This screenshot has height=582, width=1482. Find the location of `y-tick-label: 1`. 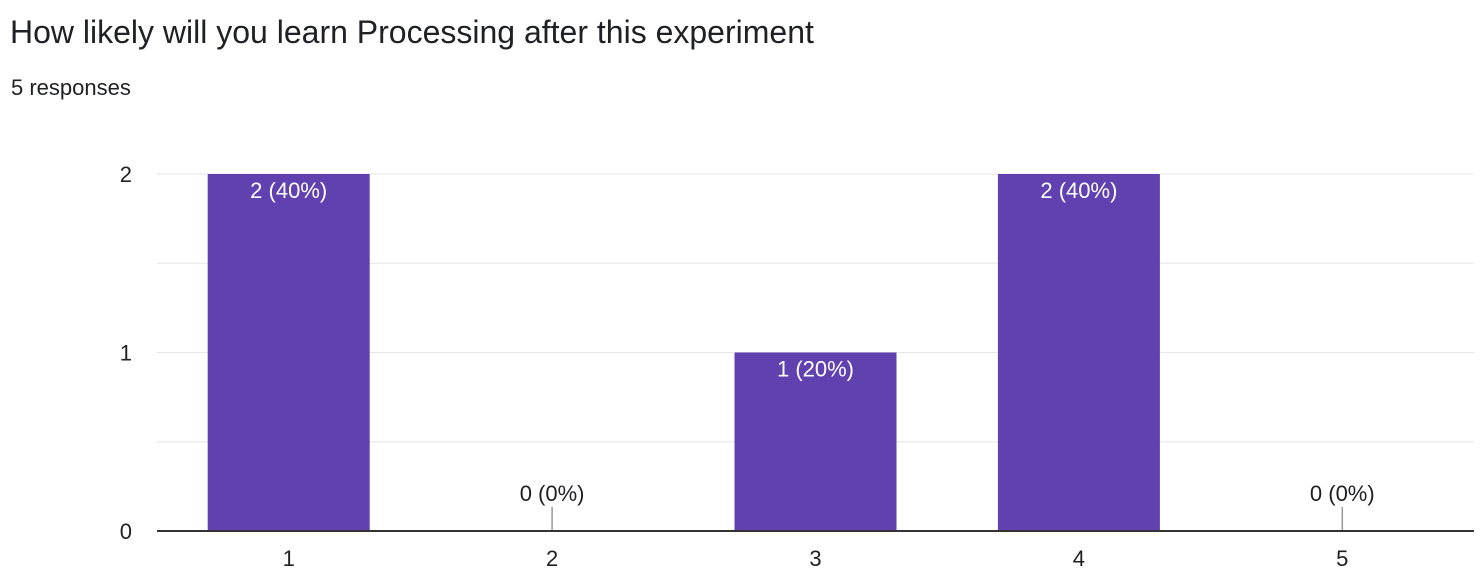

y-tick-label: 1 is located at coordinates (126, 353).